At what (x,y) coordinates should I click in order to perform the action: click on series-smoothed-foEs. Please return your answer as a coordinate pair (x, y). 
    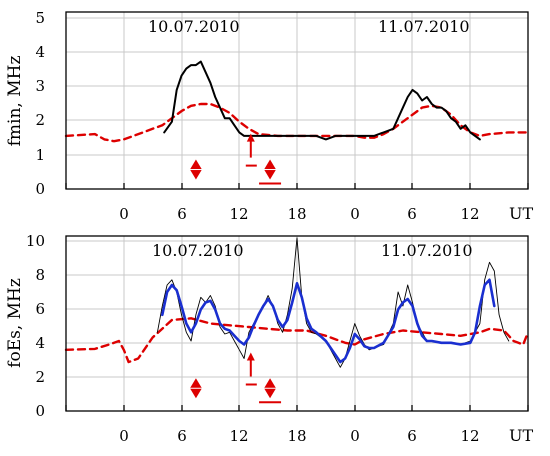
    Looking at the image, I should click on (328, 321).